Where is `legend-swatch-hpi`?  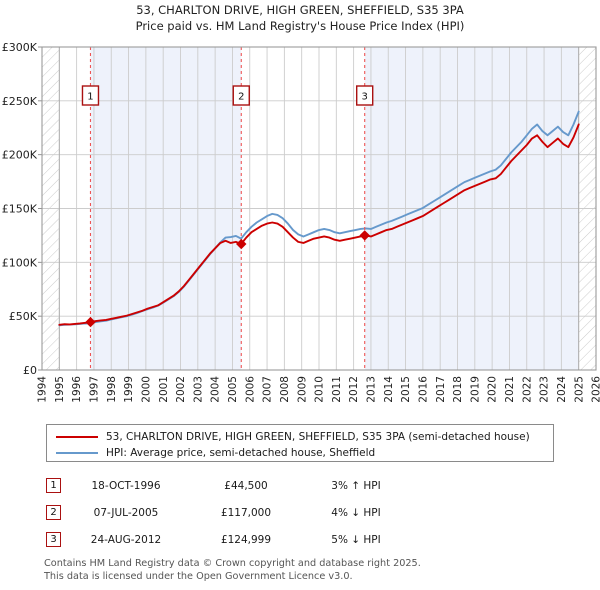
legend-swatch-hpi is located at coordinates (77, 453).